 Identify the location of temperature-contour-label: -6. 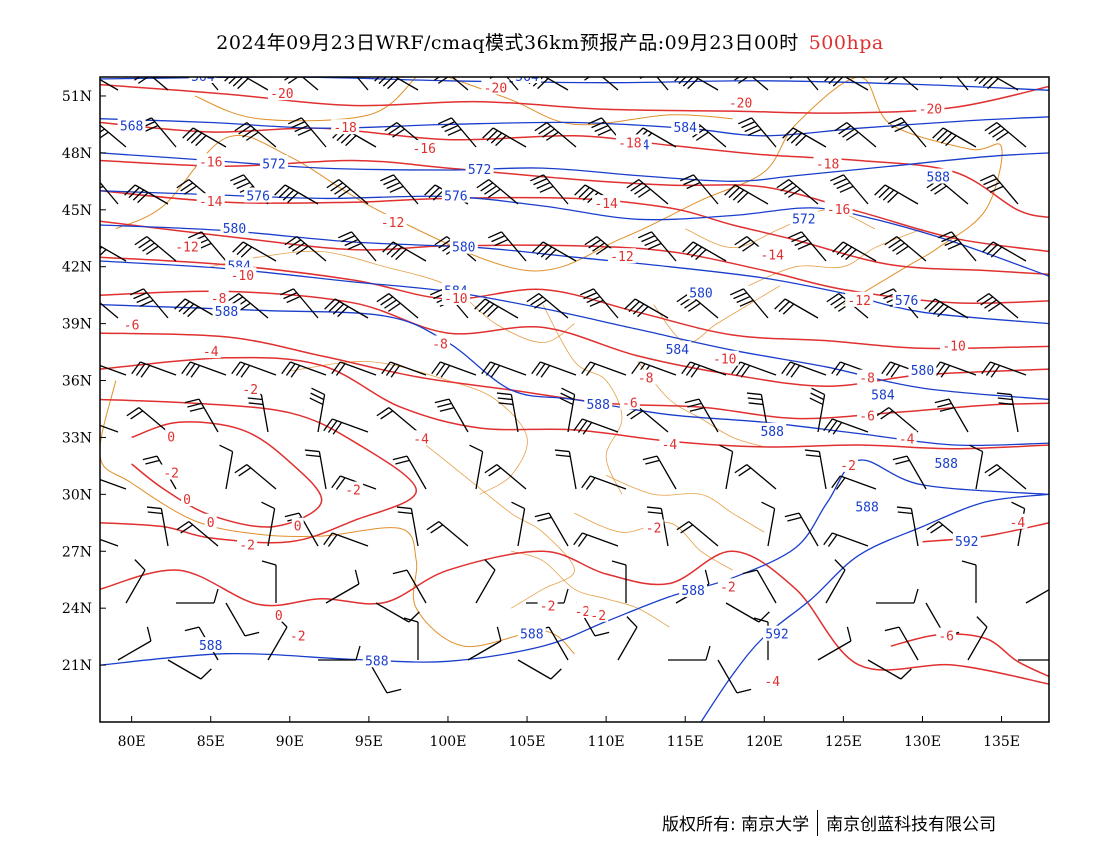
(132, 326).